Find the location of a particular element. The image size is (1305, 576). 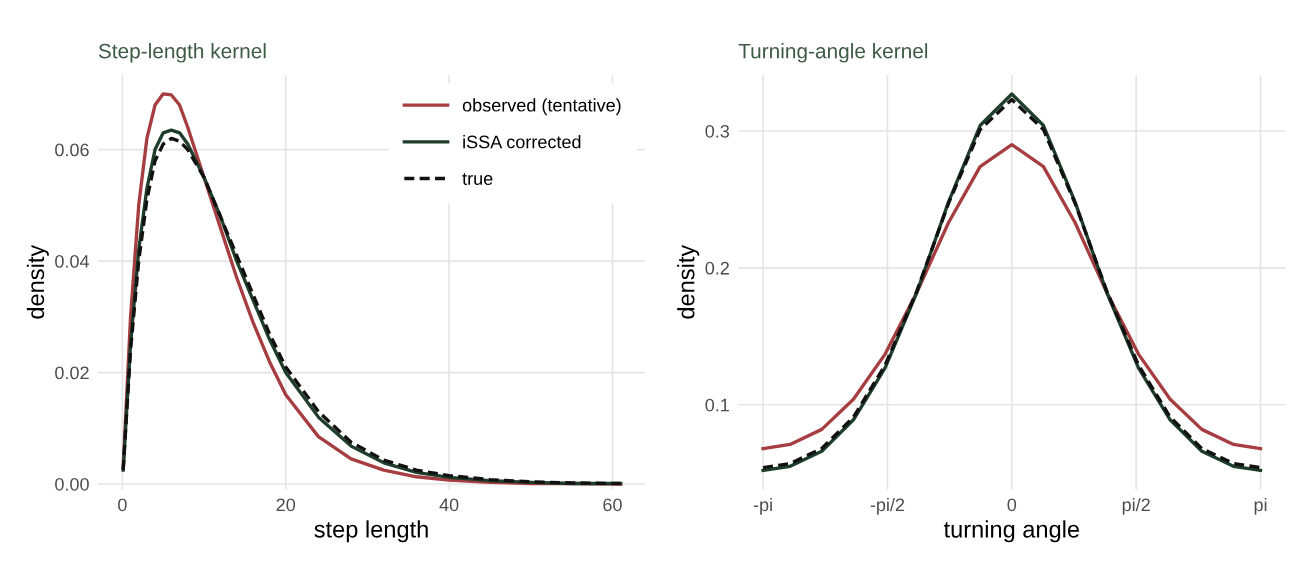

legend-label: iSSA corrected is located at coordinates (522, 142).